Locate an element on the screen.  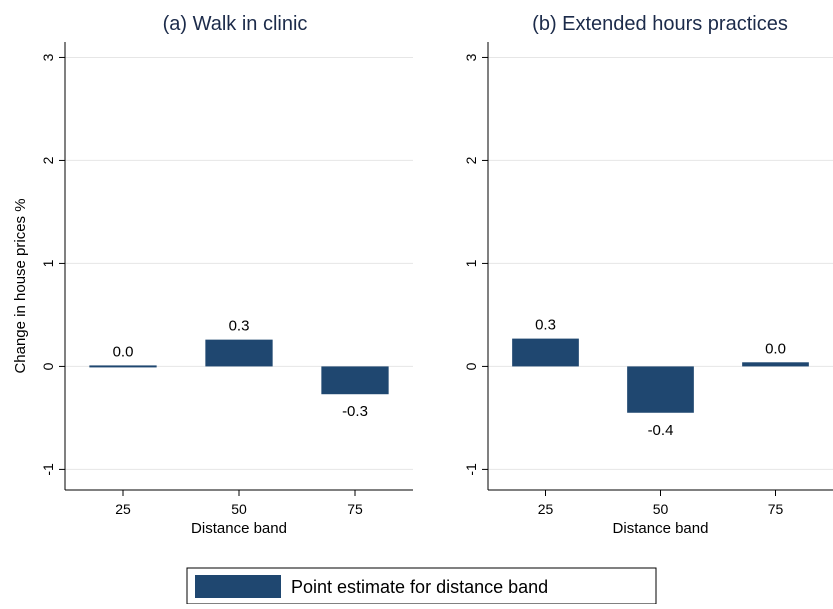
legend-swatch is located at coordinates (238, 586).